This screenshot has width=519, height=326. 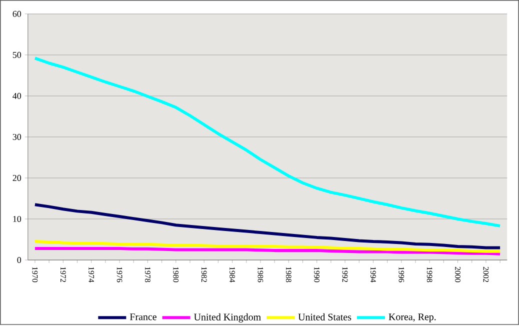 I want to click on y-tick-label: 40, so click(x=17, y=96).